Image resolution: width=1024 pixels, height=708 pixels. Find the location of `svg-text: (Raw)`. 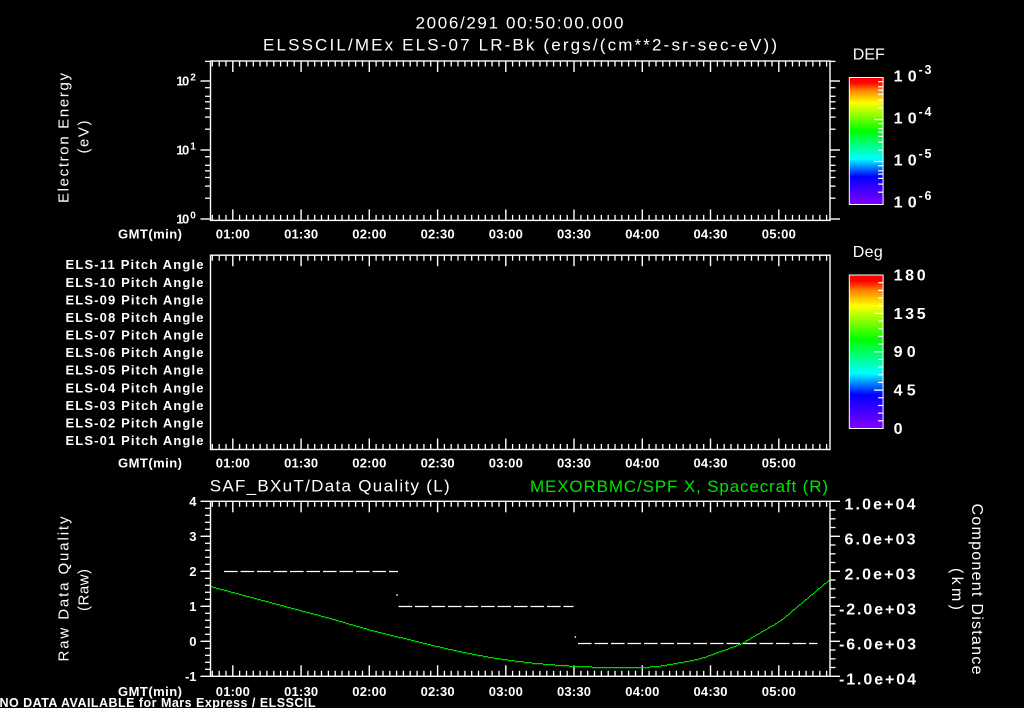

svg-text: (Raw) is located at coordinates (84, 590).